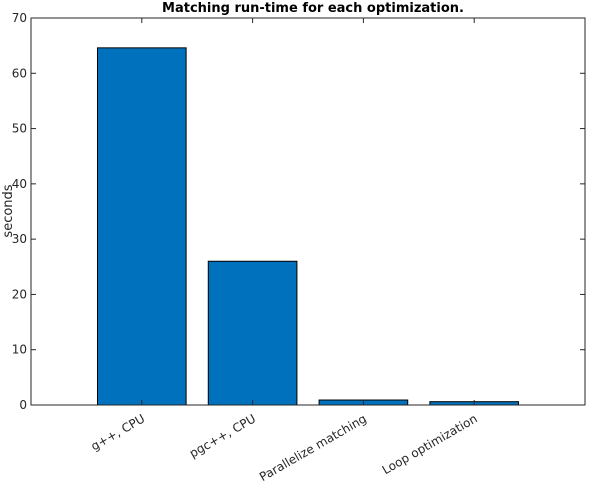 This screenshot has height=486, width=598. What do you see at coordinates (19, 184) in the screenshot?
I see `y-tick-label: 40` at bounding box center [19, 184].